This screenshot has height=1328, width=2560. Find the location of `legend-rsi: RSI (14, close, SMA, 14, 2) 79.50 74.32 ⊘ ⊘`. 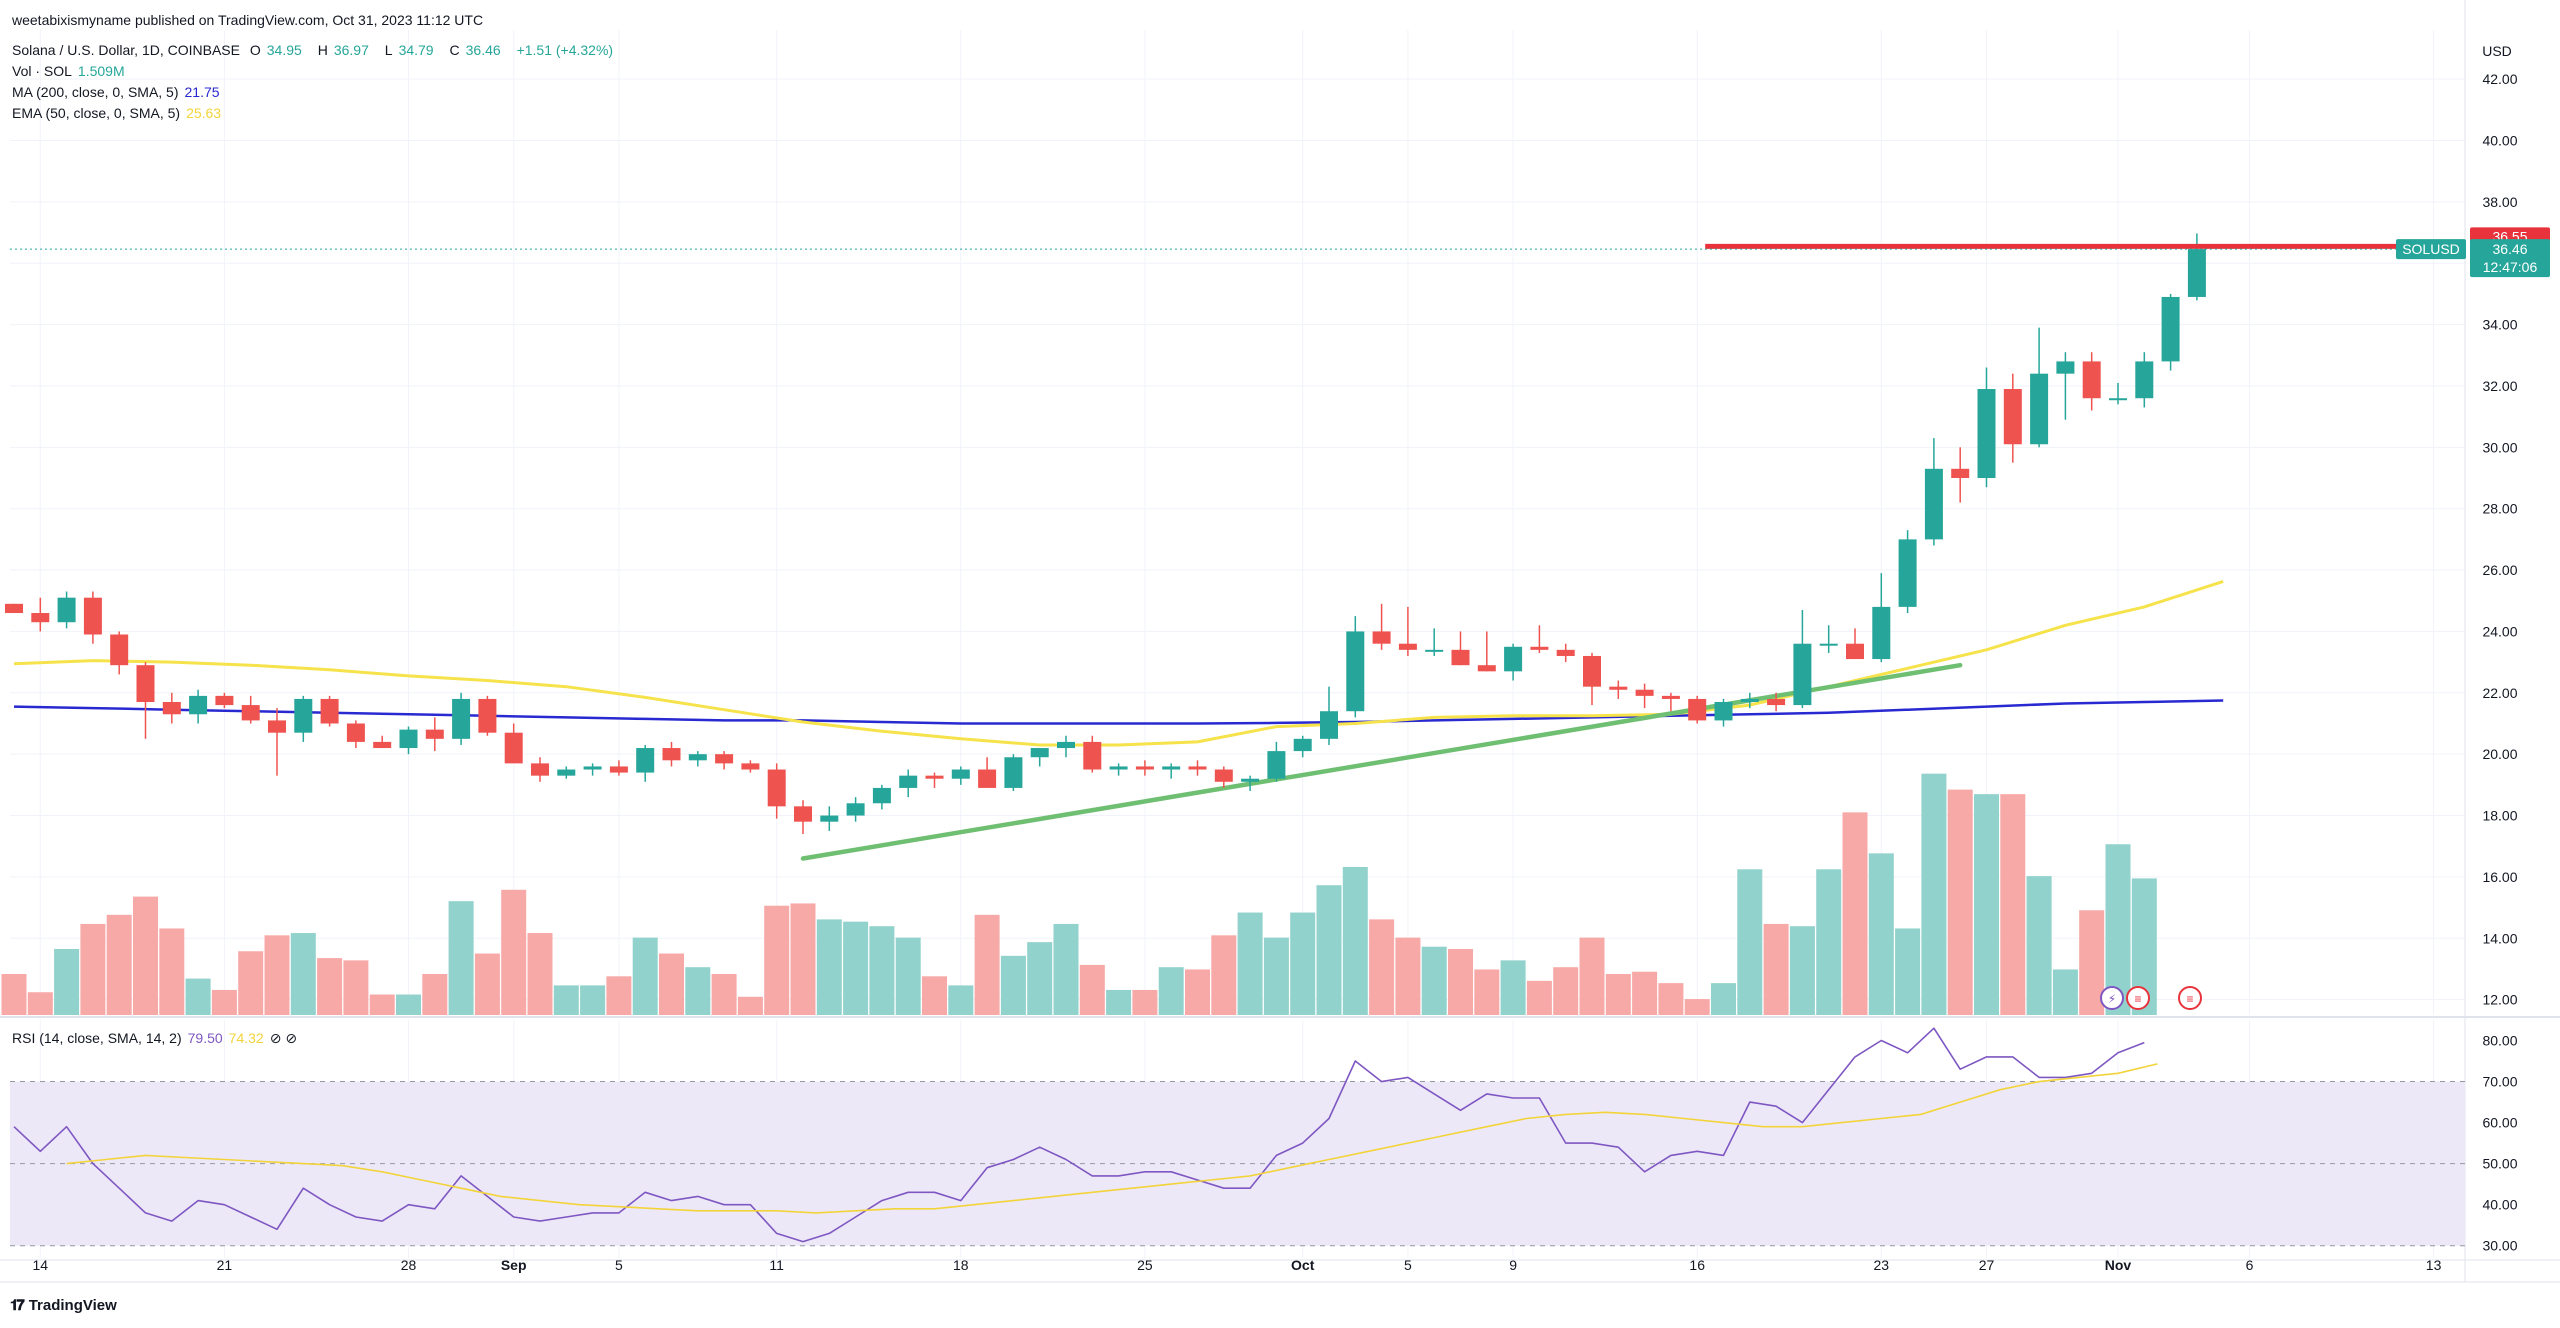

legend-rsi: RSI (14, close, SMA, 14, 2) 79.50 74.32 ⊘ ⊘ is located at coordinates (155, 1038).